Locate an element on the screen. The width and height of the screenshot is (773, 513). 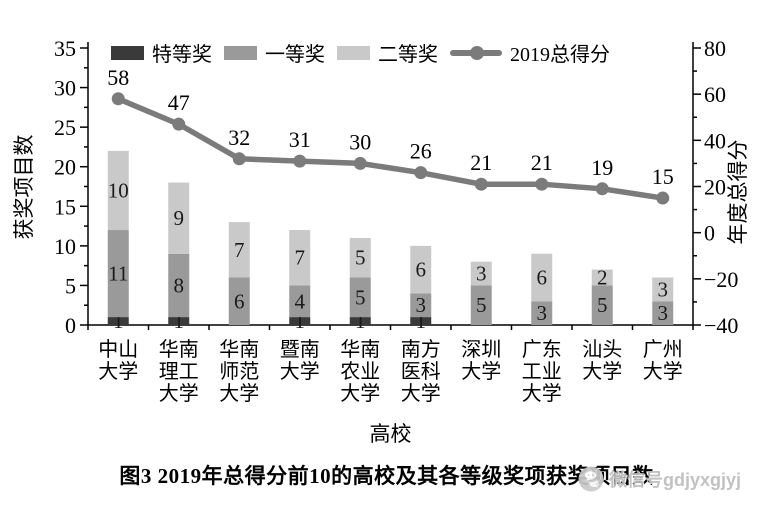
legend-item-total-score: 2019总得分 is located at coordinates (530, 52).